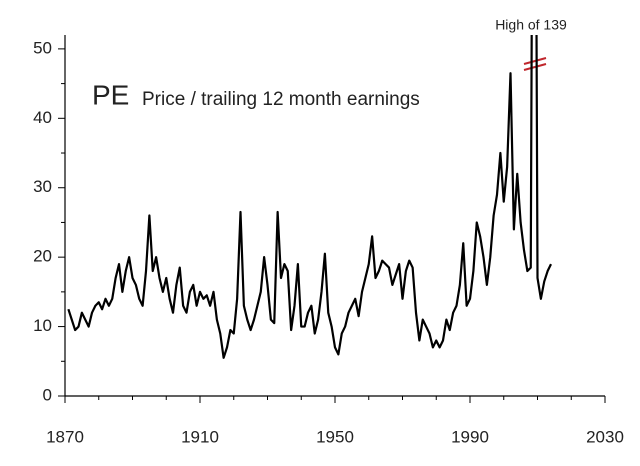 This screenshot has width=640, height=466. What do you see at coordinates (110, 94) in the screenshot?
I see `chart-title: PE` at bounding box center [110, 94].